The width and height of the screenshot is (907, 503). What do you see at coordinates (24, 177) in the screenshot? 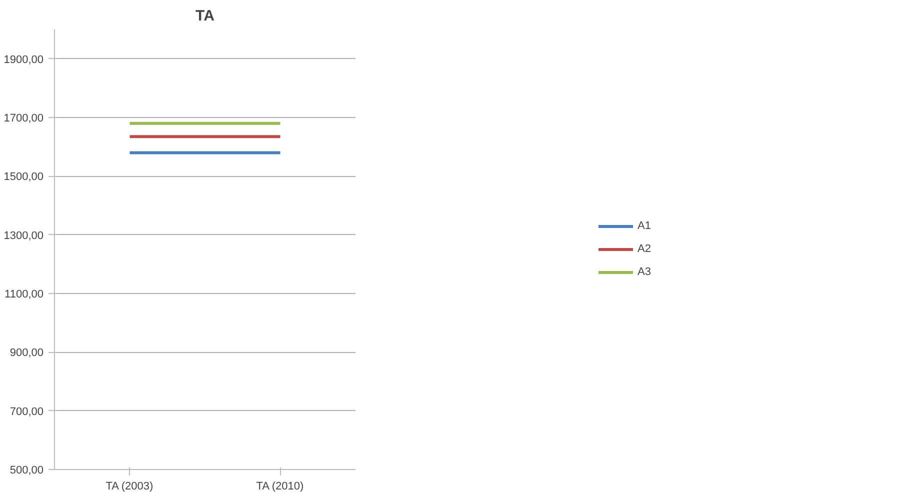
I see `y-tick-label: 1500,00` at bounding box center [24, 177].